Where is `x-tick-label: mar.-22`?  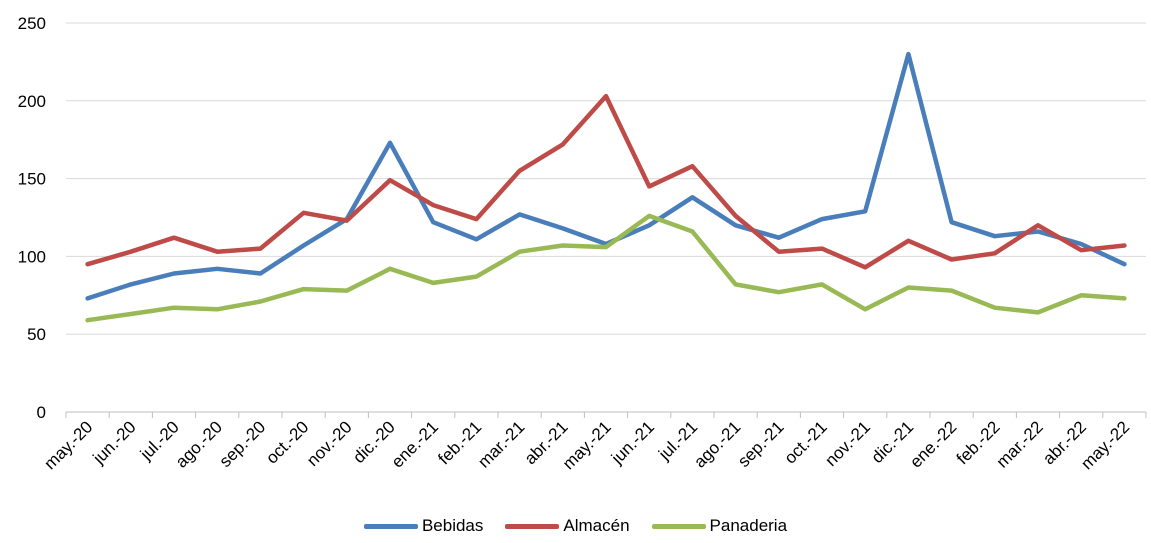 x-tick-label: mar.-22 is located at coordinates (1020, 444).